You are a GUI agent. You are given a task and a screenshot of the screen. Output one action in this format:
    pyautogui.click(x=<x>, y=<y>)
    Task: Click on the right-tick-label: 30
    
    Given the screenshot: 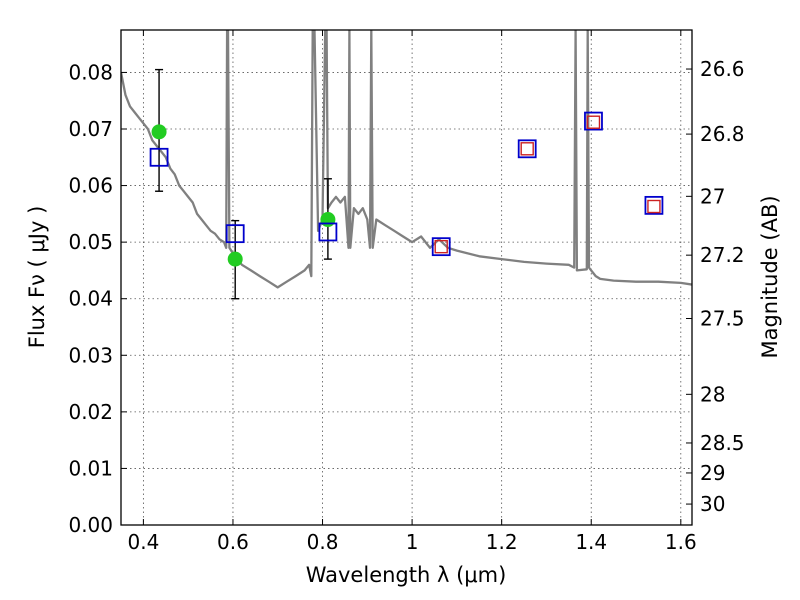 What is the action you would take?
    pyautogui.click(x=712, y=504)
    